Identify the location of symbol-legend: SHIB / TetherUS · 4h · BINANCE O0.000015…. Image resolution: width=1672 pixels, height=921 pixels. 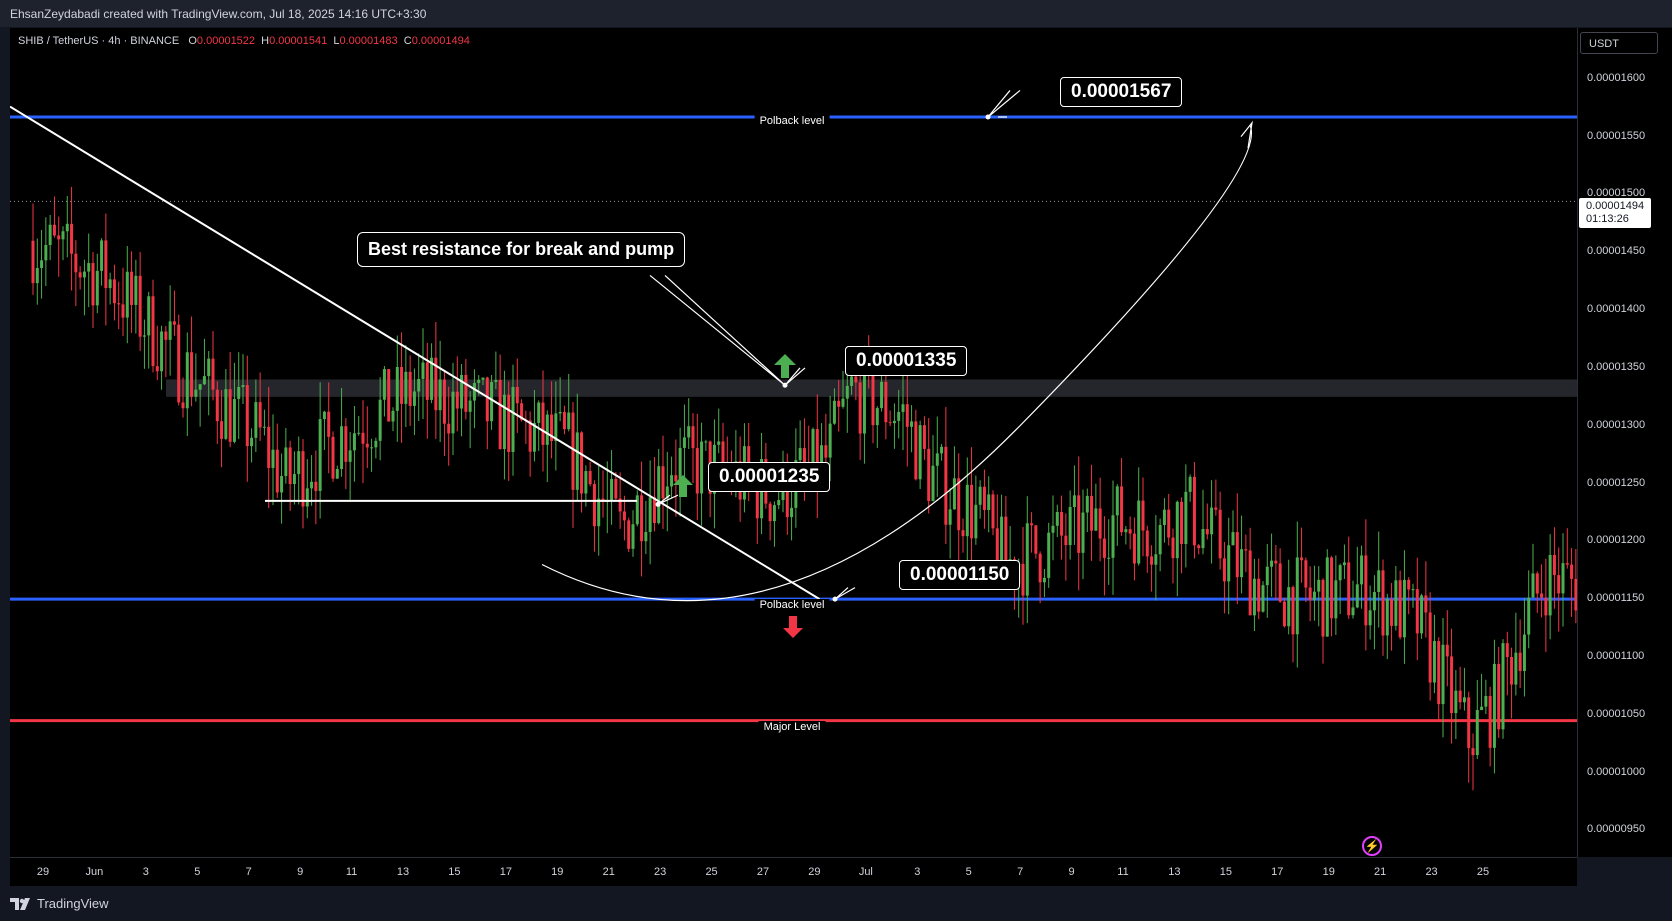
(244, 41).